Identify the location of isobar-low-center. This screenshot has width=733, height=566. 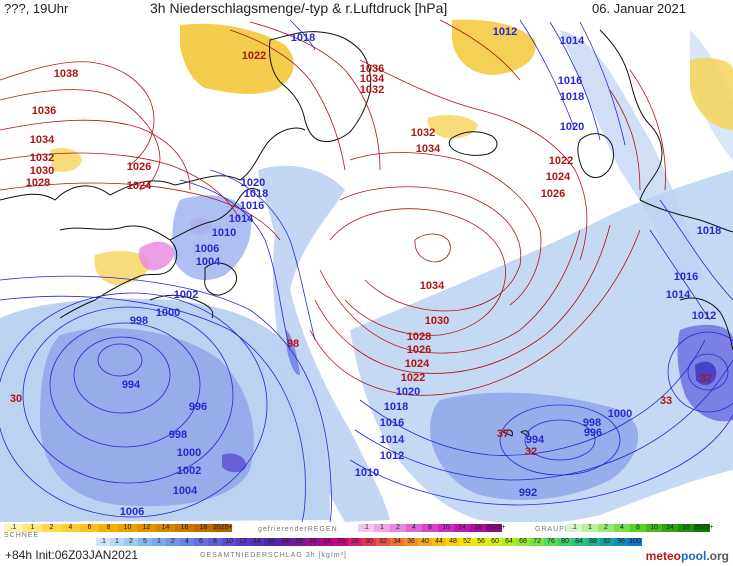
(120, 360).